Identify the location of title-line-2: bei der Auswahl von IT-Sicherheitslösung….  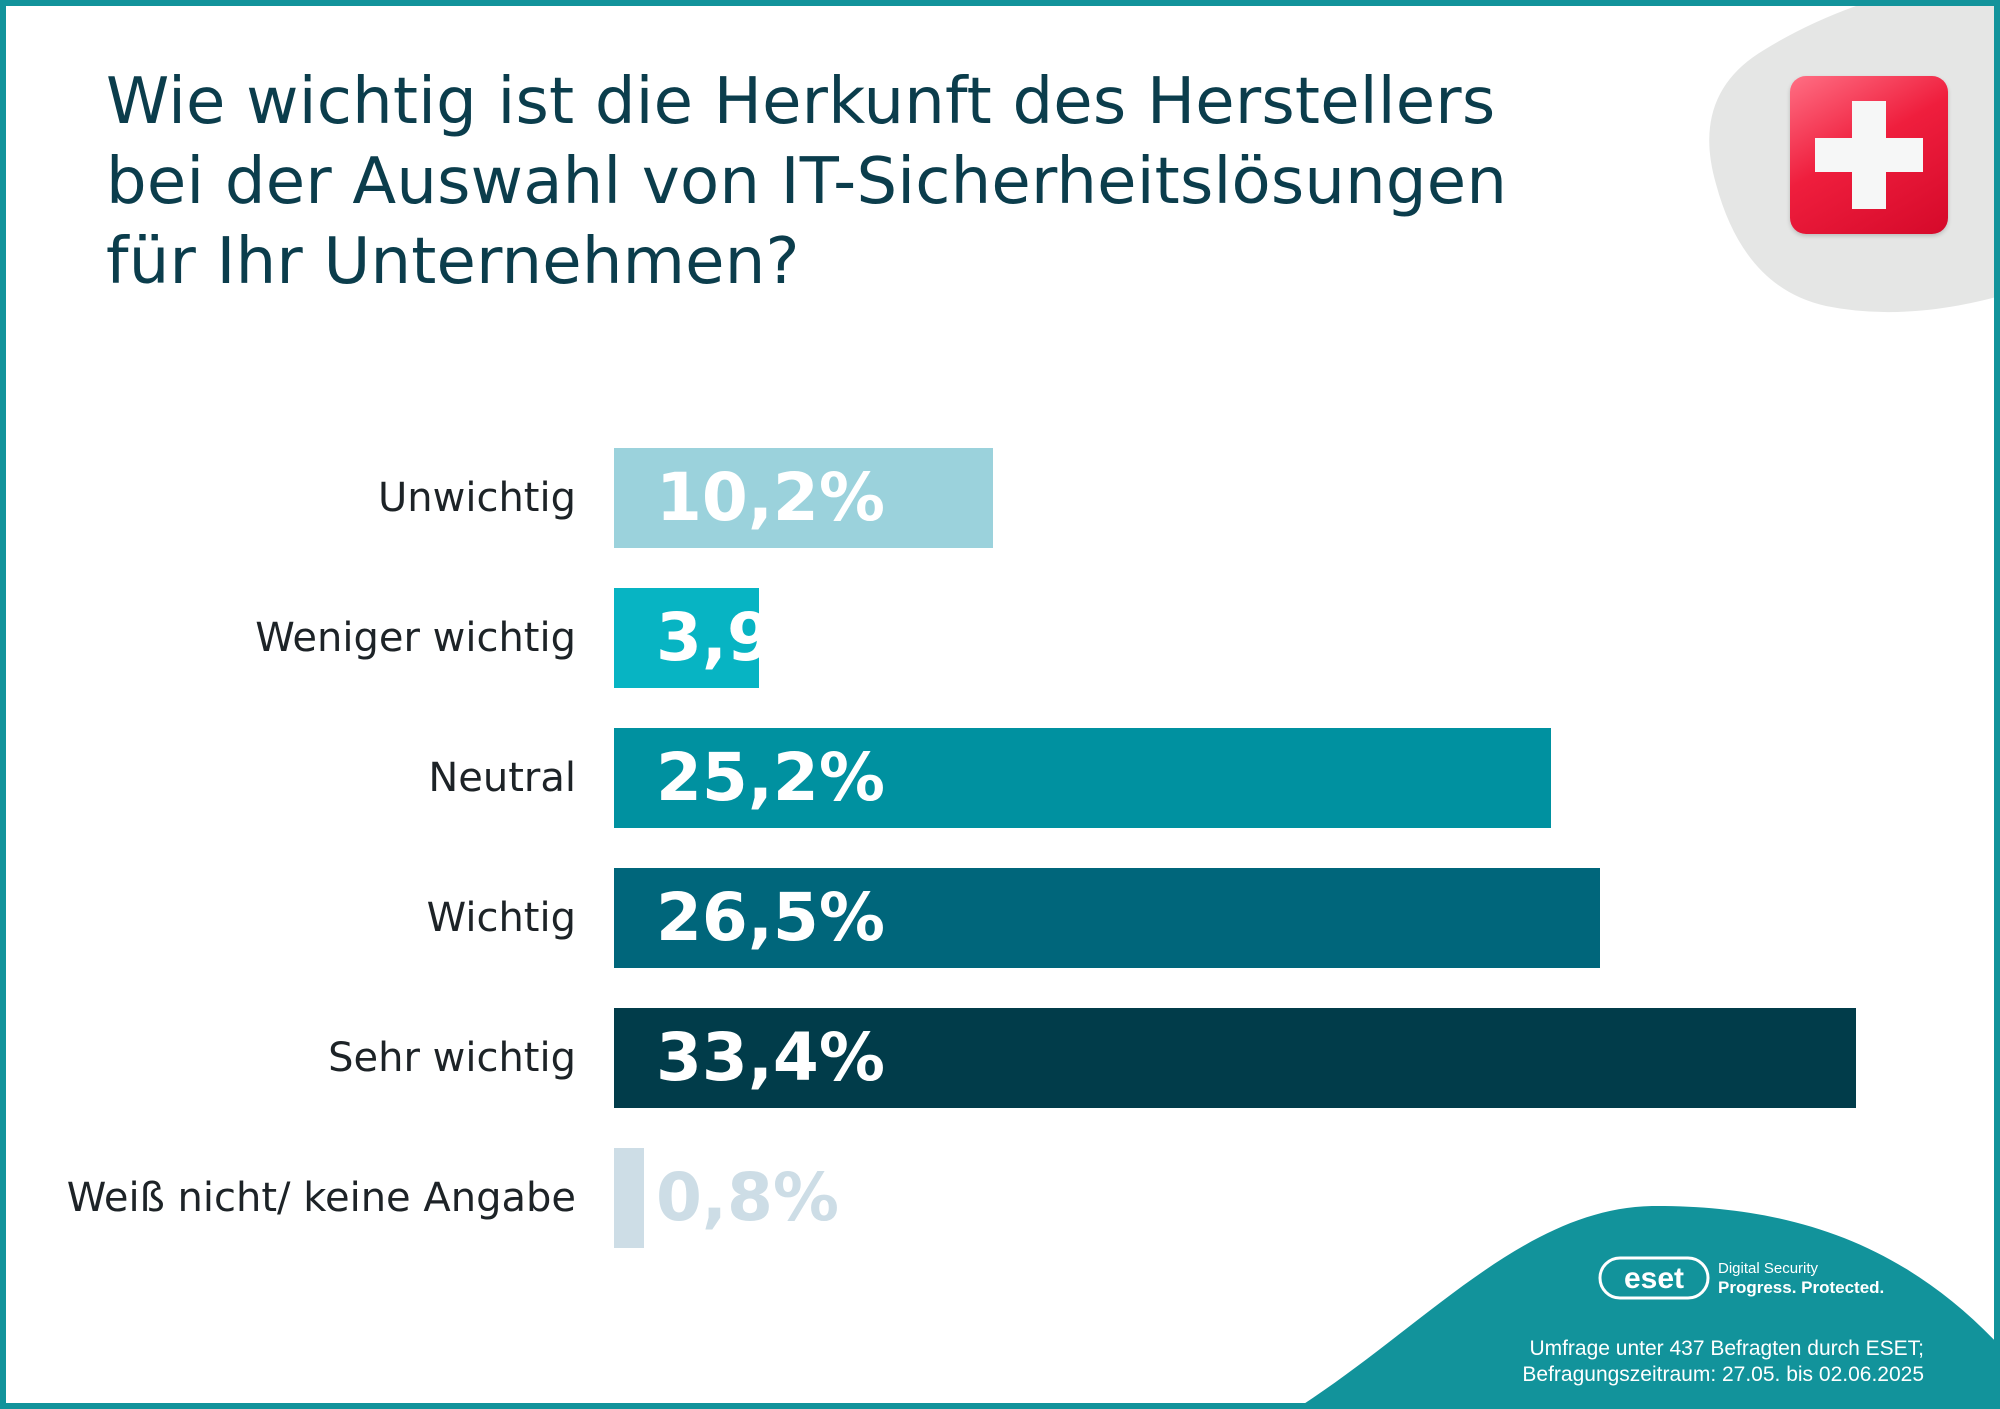
(807, 182).